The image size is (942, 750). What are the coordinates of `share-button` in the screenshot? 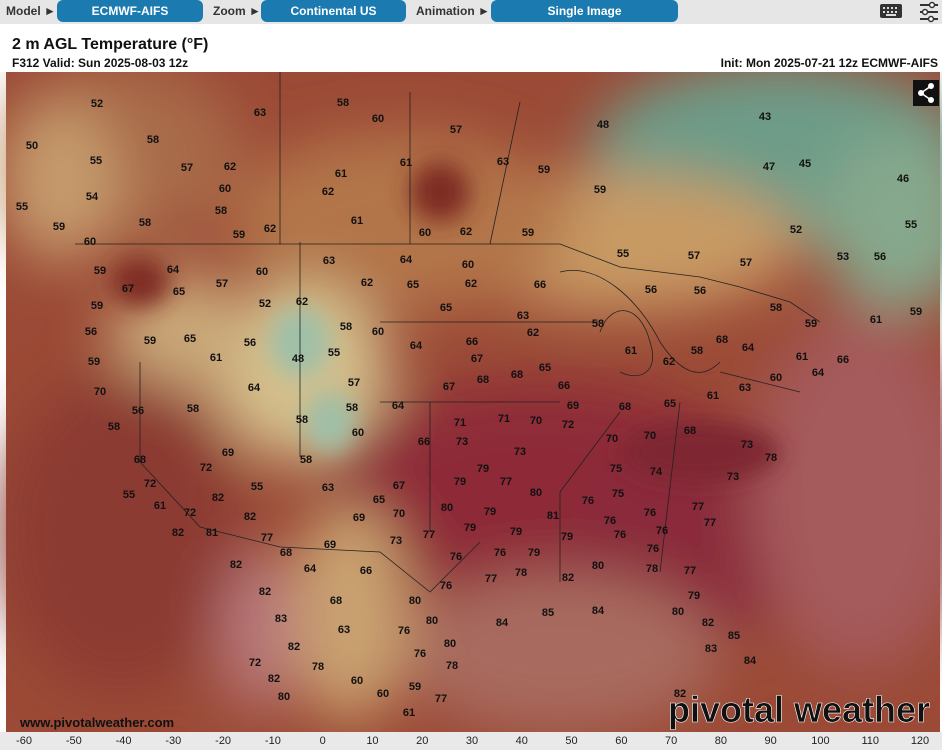 It's located at (926, 93).